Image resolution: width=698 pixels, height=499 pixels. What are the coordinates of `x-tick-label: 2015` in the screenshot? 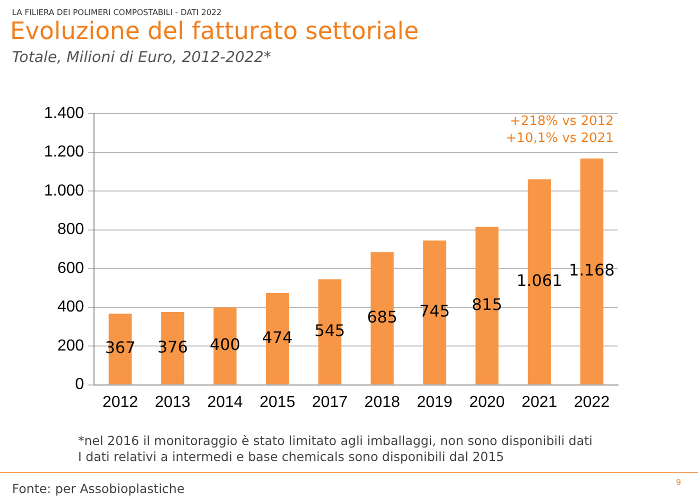 It's located at (278, 402).